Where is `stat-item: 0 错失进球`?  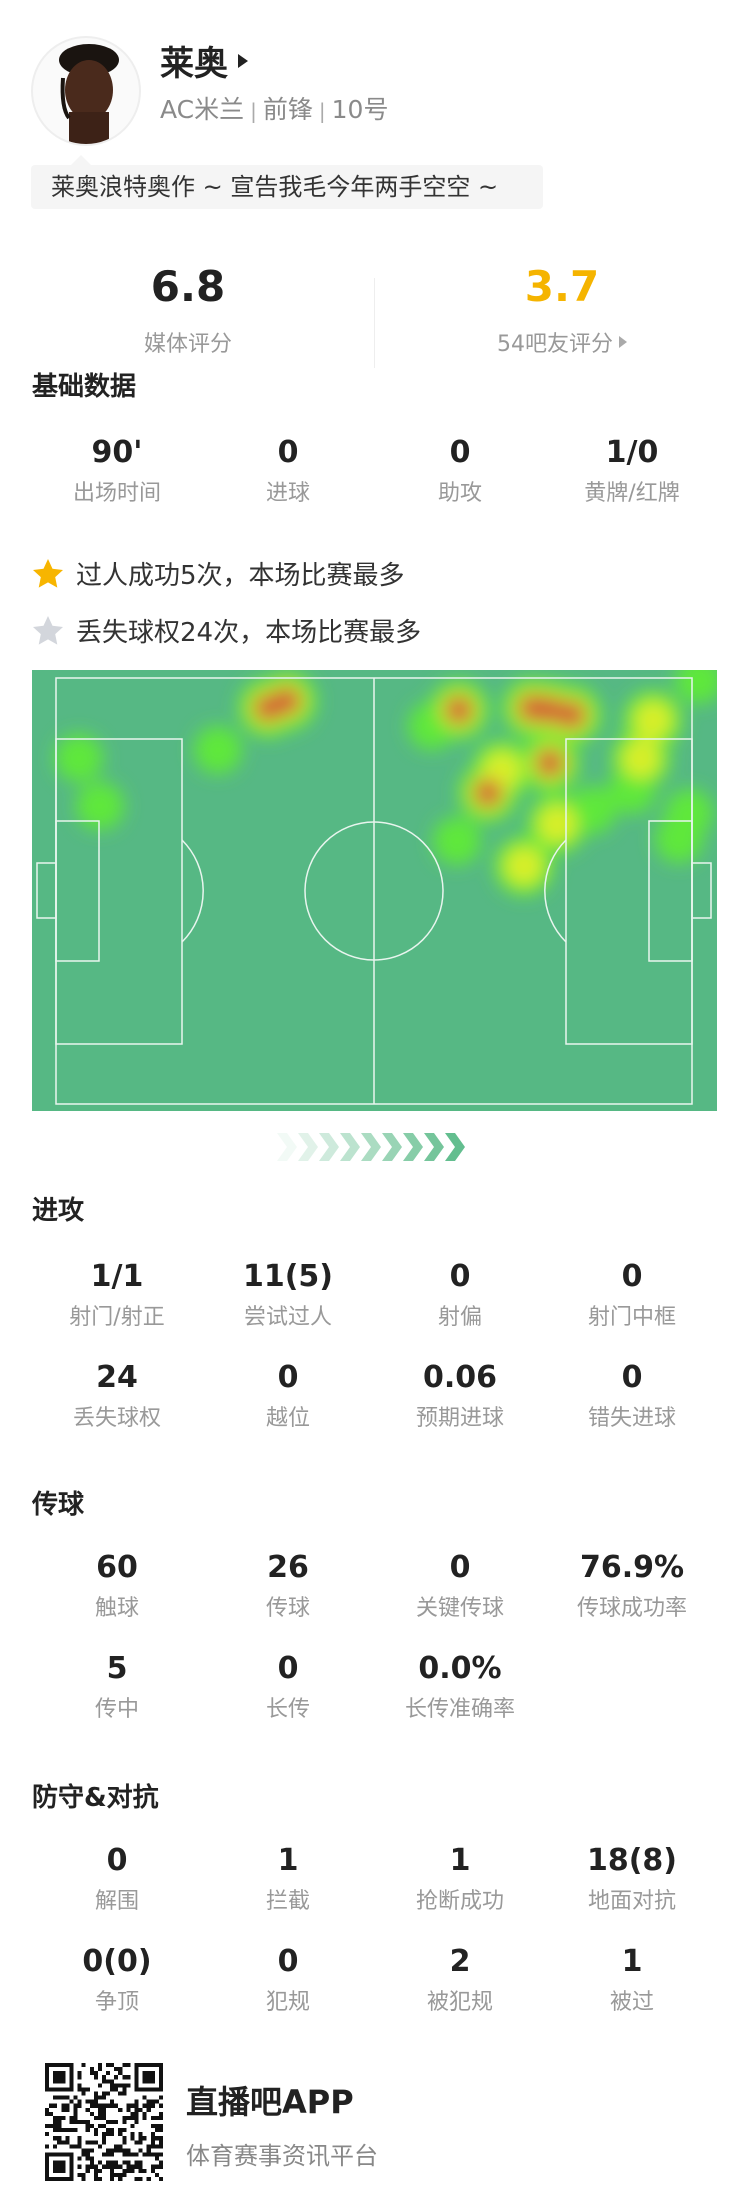
stat-item: 0 错失进球 is located at coordinates (632, 1396).